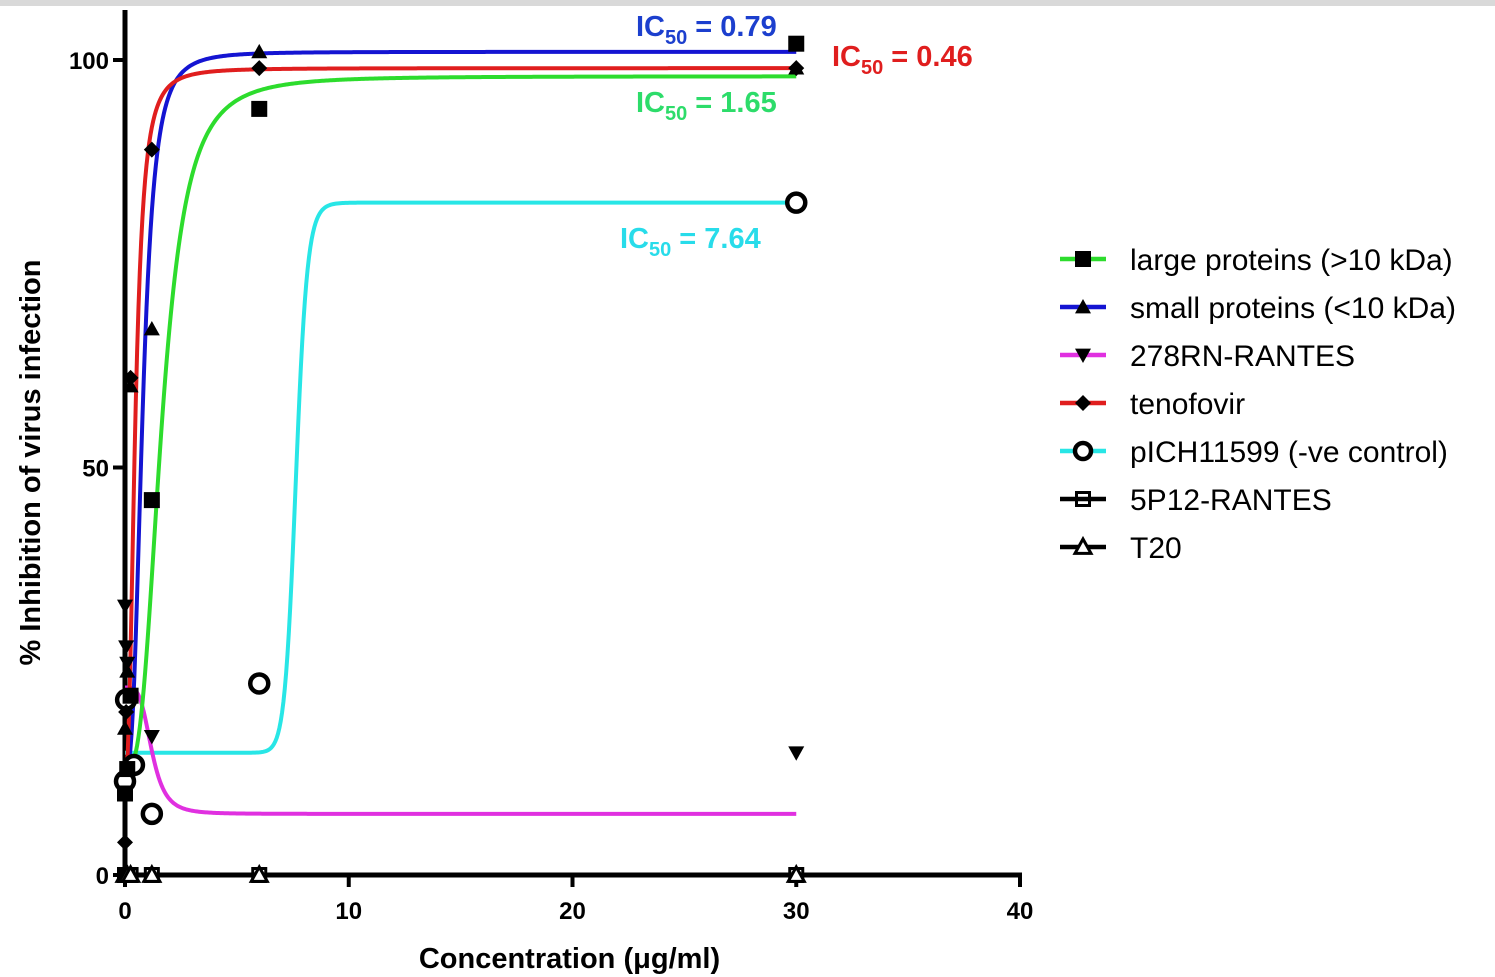 This screenshot has width=1495, height=977. Describe the element at coordinates (796, 911) in the screenshot. I see `x-tick-label: 30` at that location.